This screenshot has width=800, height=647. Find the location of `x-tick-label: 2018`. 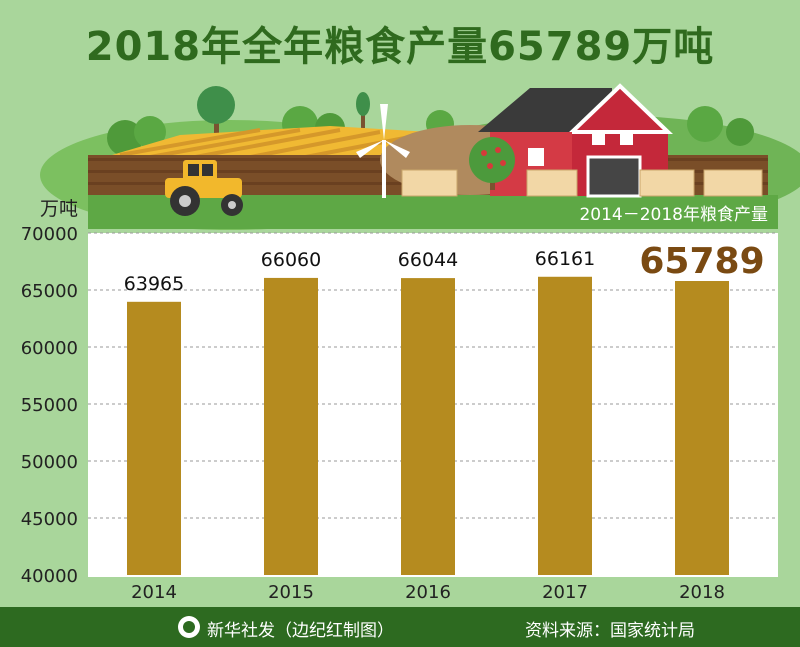

x-tick-label: 2018 is located at coordinates (702, 592).